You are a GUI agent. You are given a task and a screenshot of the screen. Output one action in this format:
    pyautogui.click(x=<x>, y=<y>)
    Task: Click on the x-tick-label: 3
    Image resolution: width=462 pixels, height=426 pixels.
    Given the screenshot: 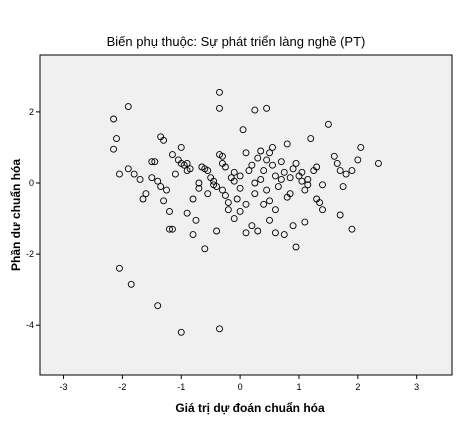 What is the action you would take?
    pyautogui.click(x=416, y=387)
    